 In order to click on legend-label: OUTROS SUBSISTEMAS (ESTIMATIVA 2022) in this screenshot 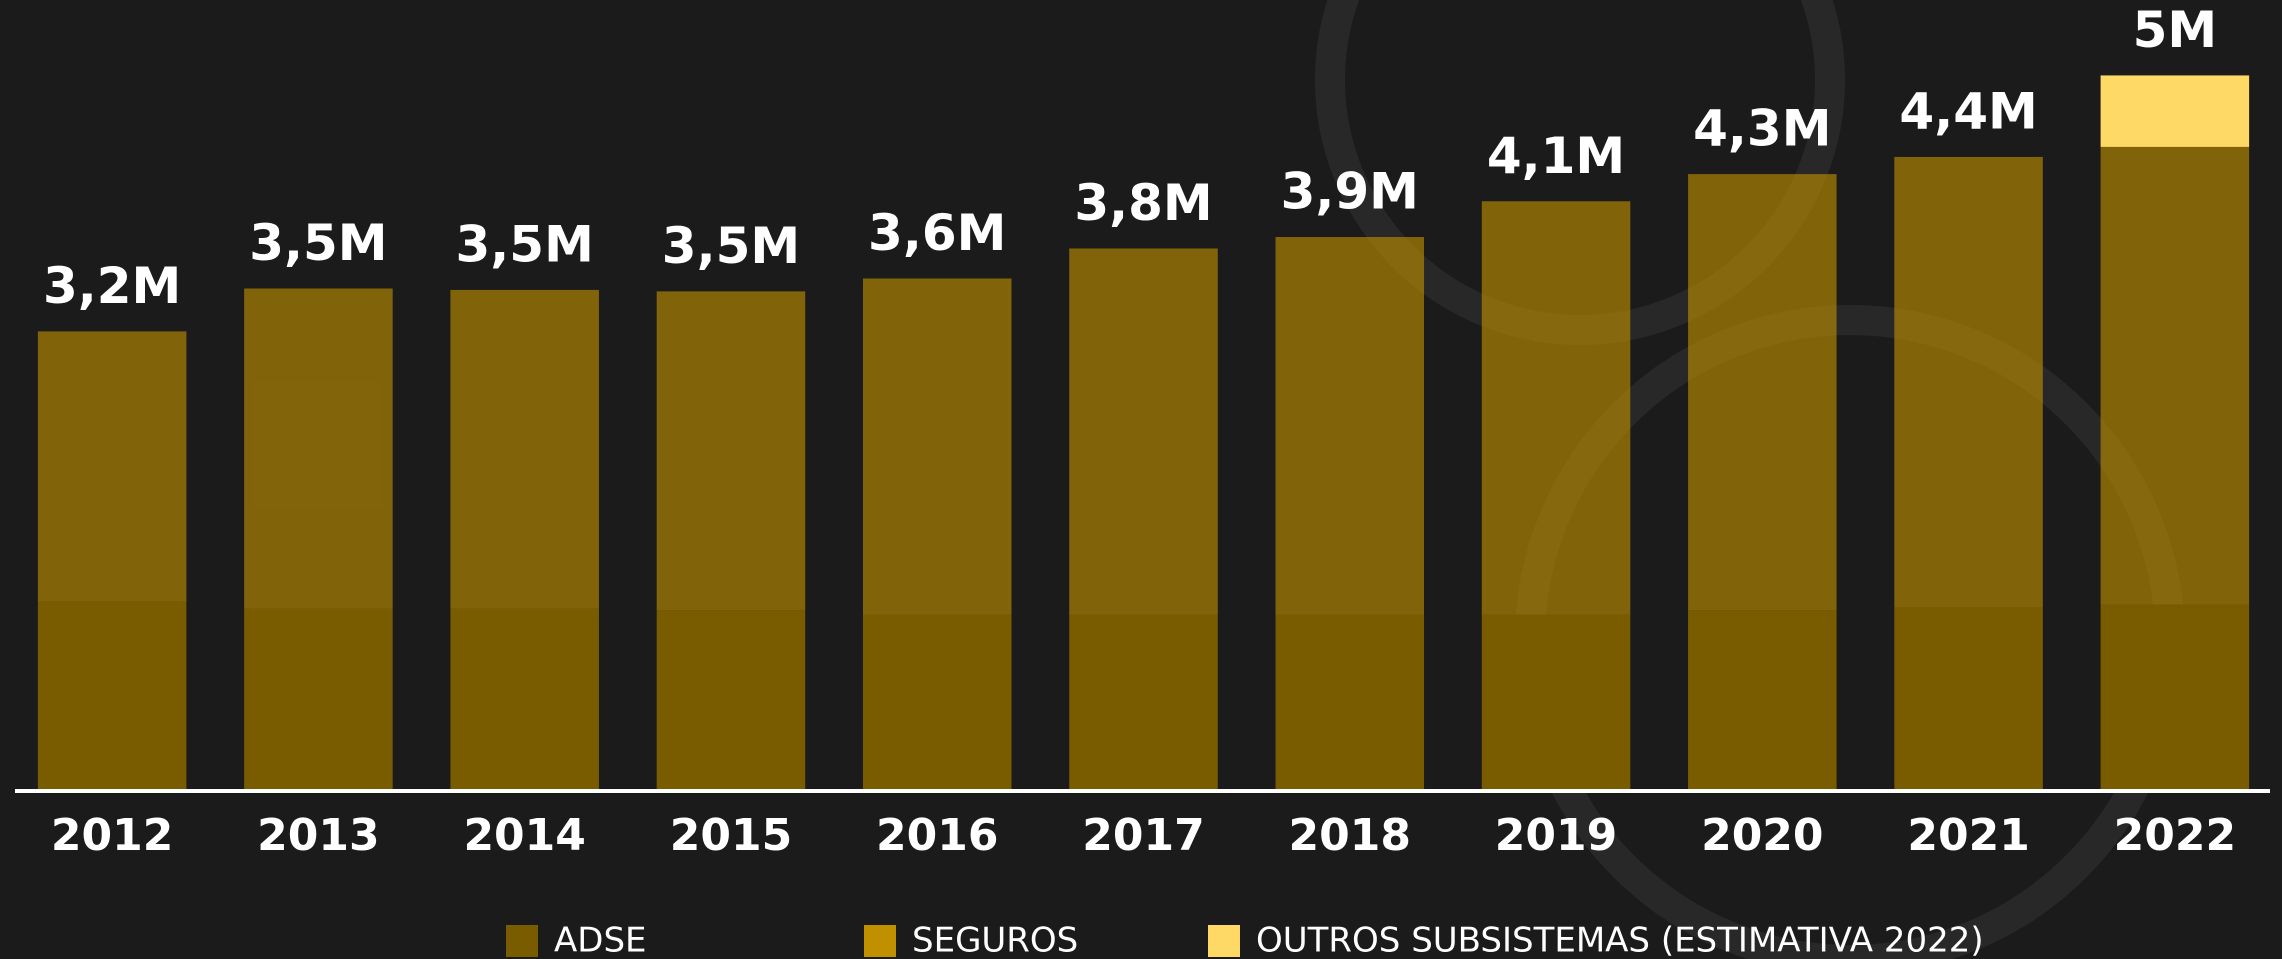, I will do `click(1620, 940)`.